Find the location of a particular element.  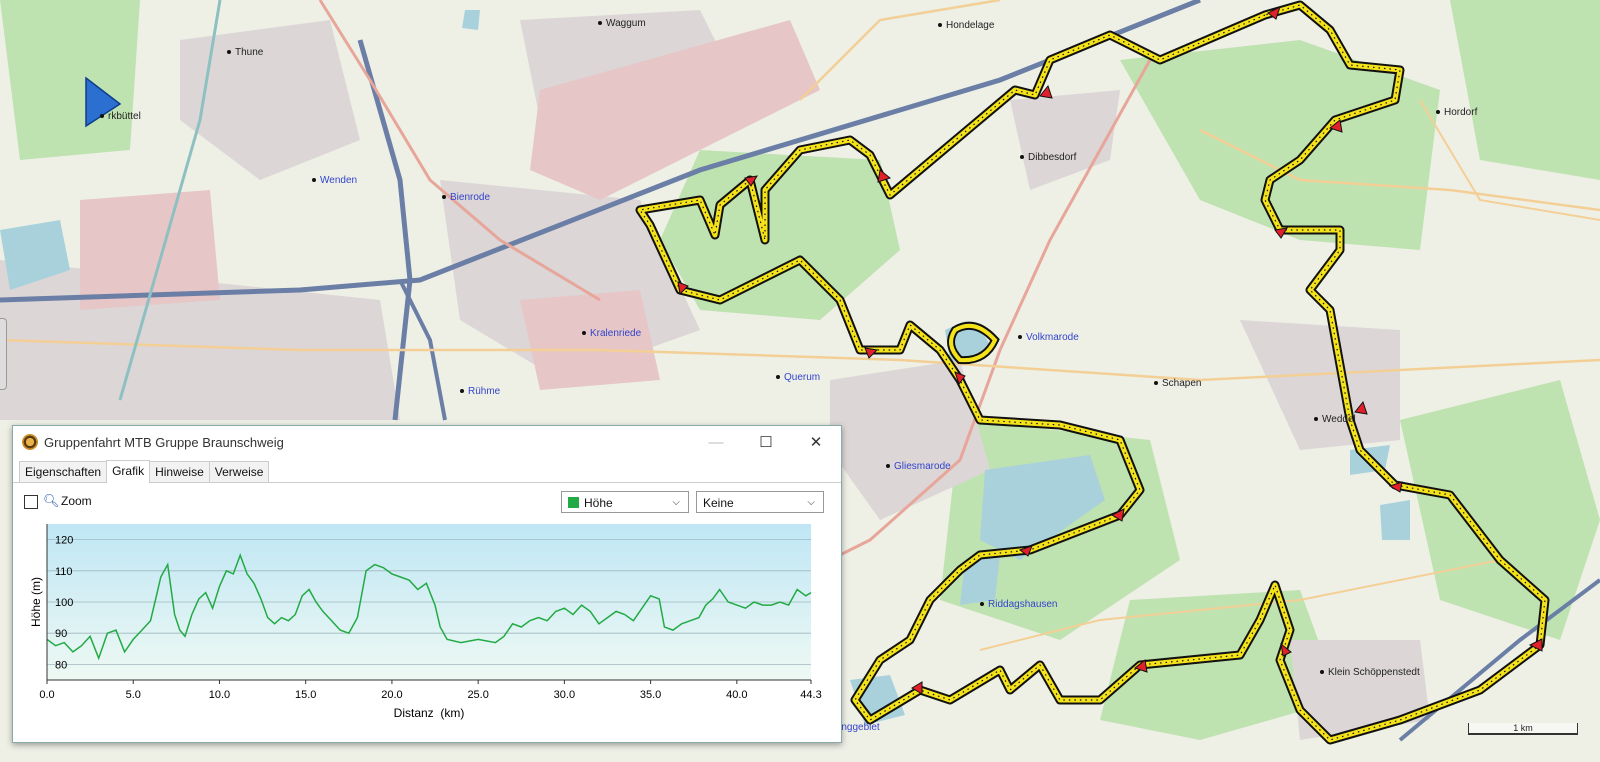

map-label: Dibbesdorf is located at coordinates (1048, 157).